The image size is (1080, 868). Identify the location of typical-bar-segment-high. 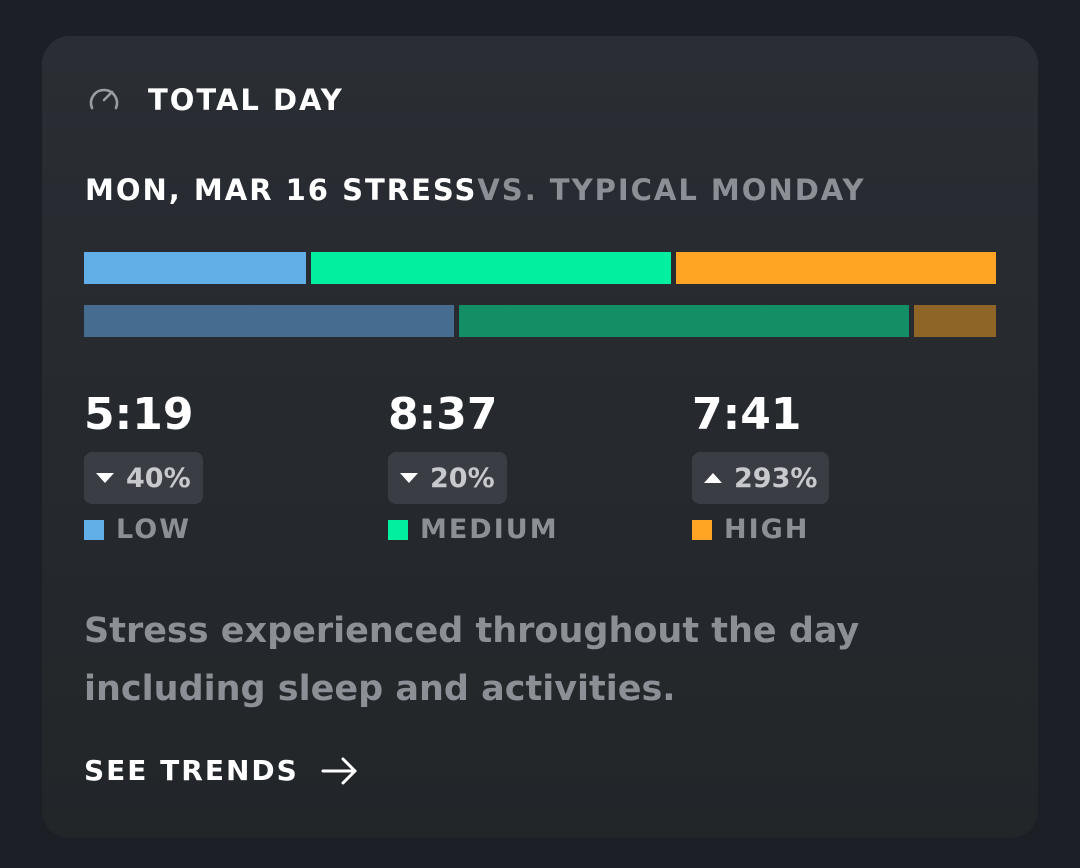
(955, 321).